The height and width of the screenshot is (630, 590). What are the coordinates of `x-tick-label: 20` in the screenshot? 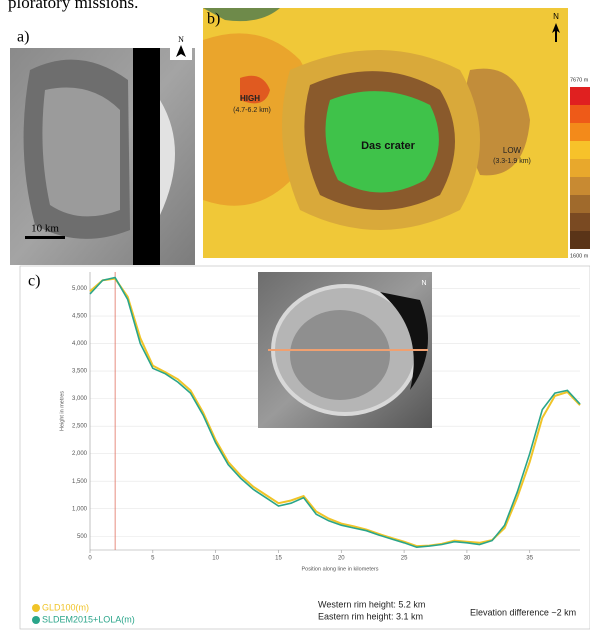 It's located at (341, 559).